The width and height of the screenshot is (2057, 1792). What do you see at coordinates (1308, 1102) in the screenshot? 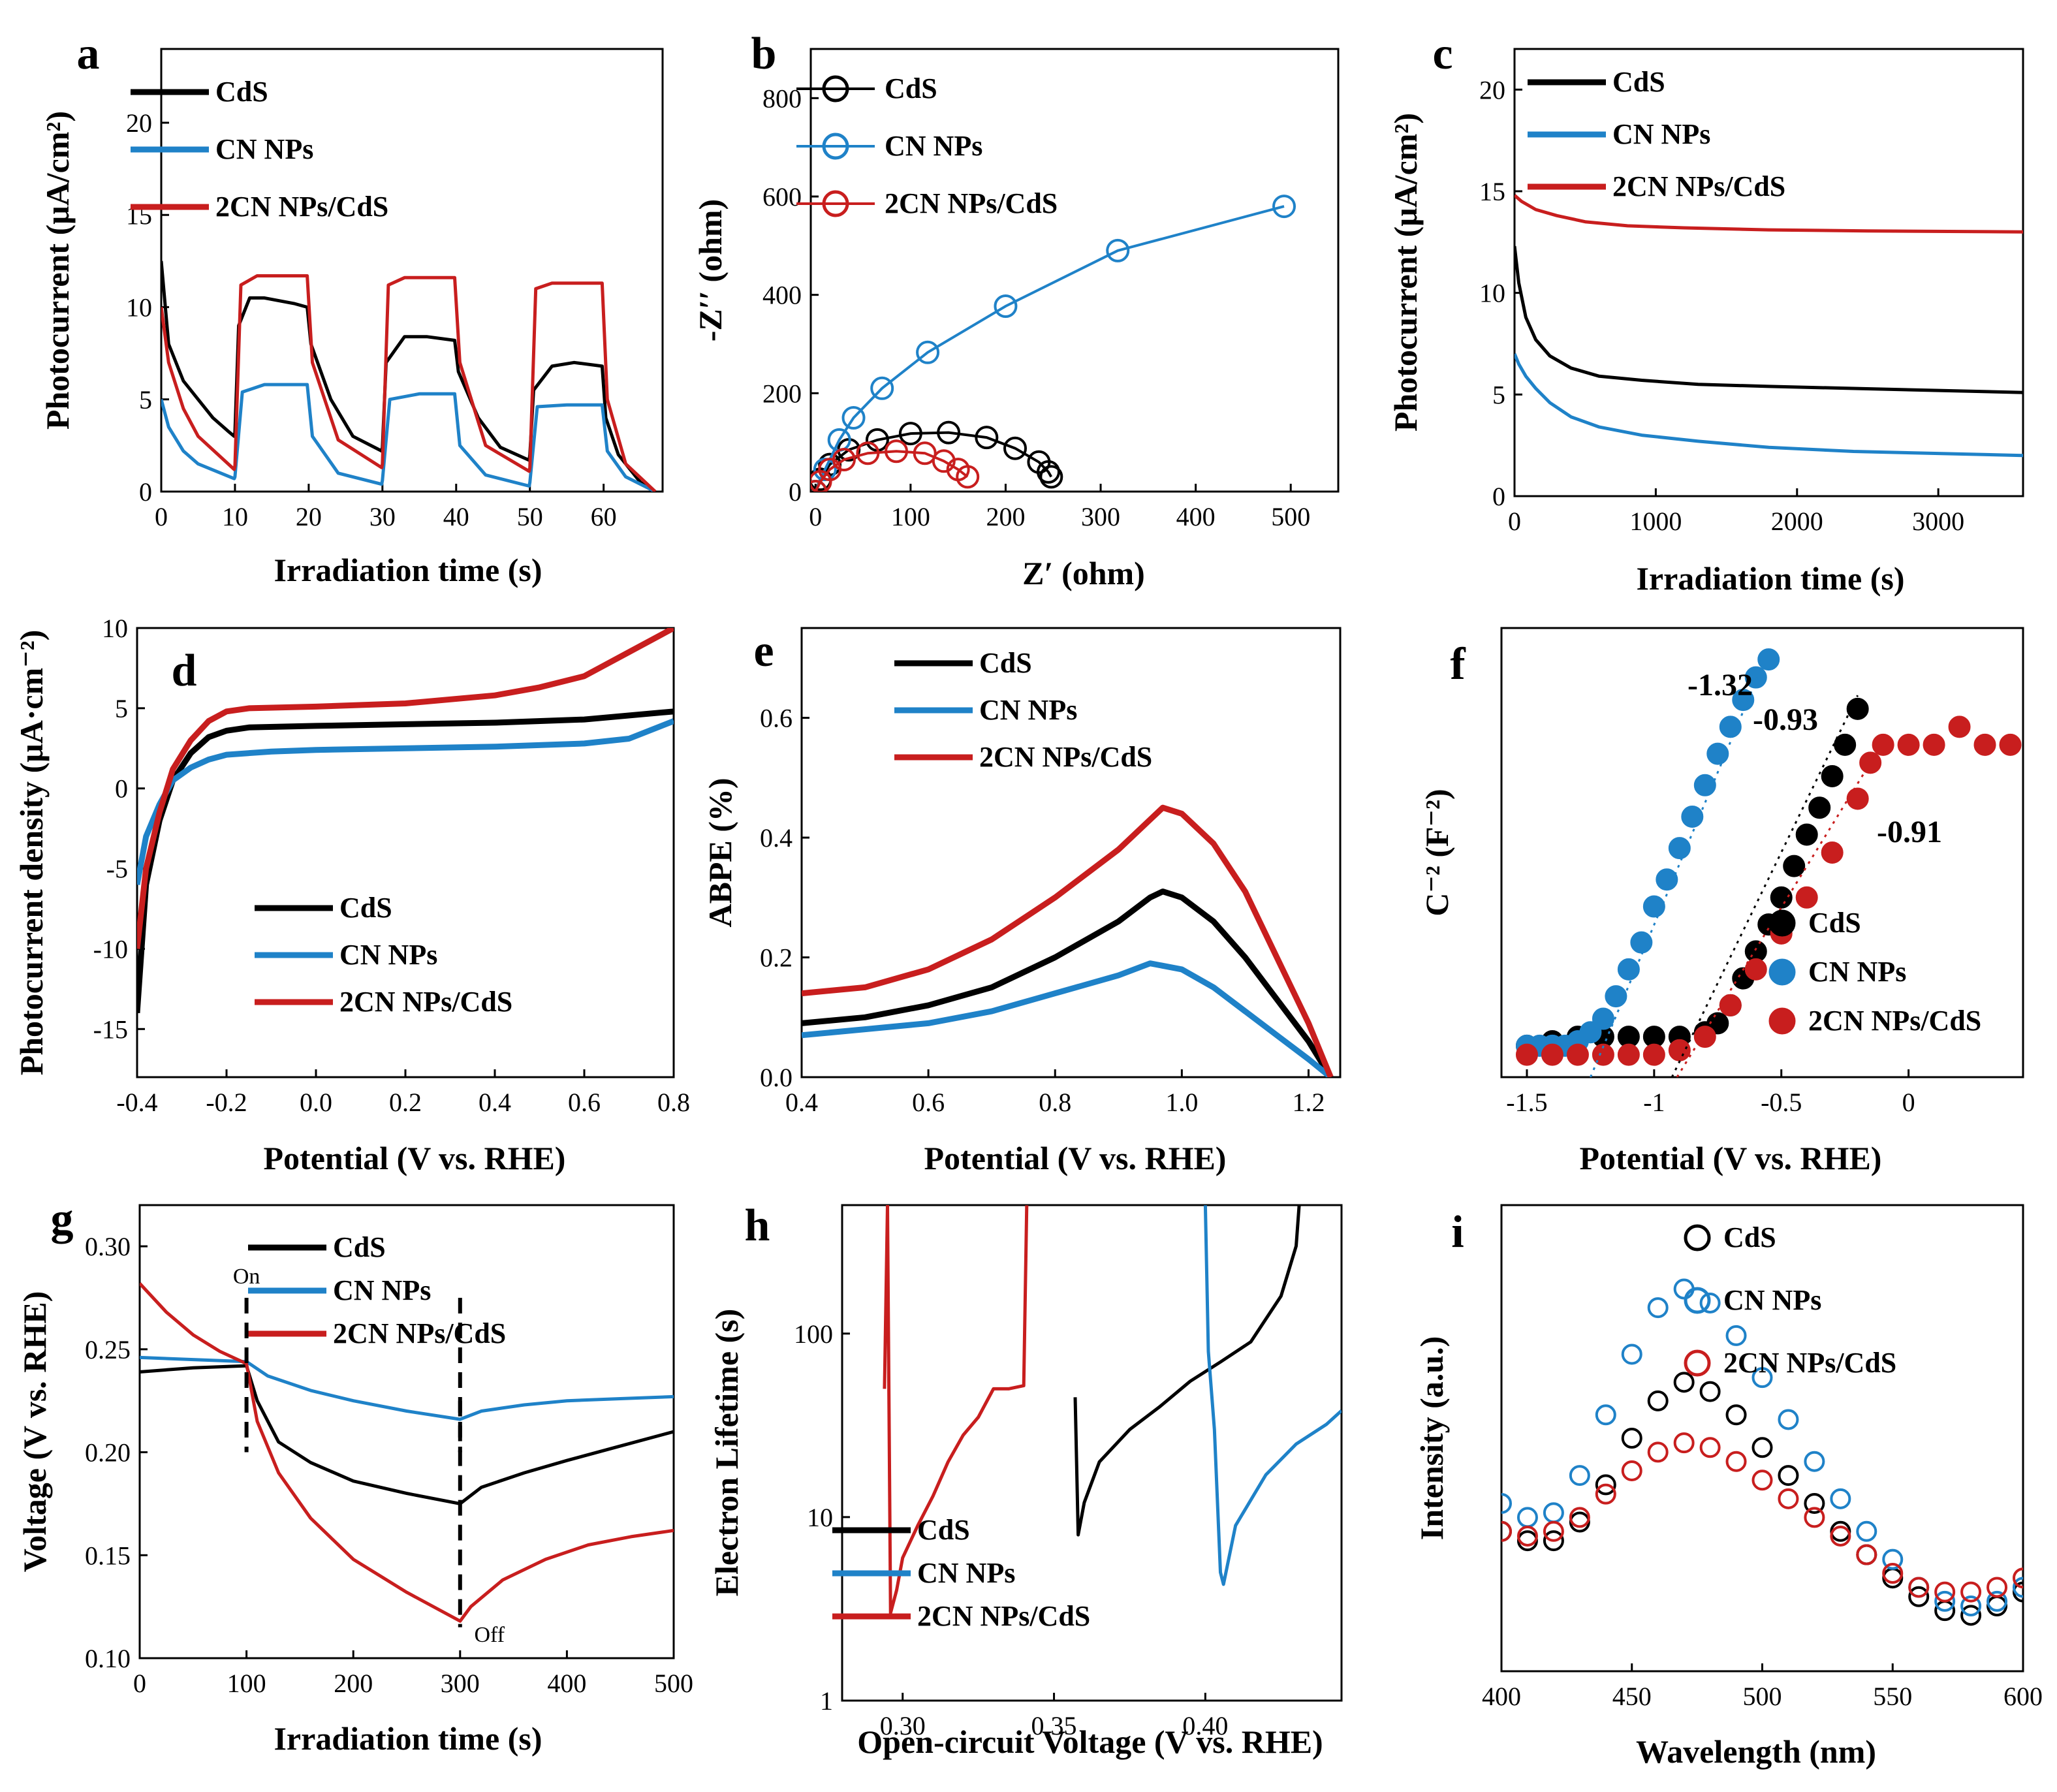
I see `x-tick-label: 1.2` at bounding box center [1308, 1102].